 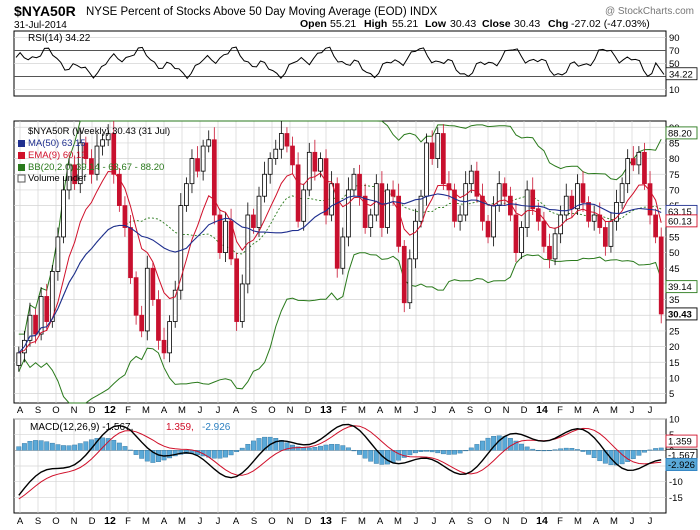 I want to click on chart-symbol: $NYA50R, so click(x=45, y=11).